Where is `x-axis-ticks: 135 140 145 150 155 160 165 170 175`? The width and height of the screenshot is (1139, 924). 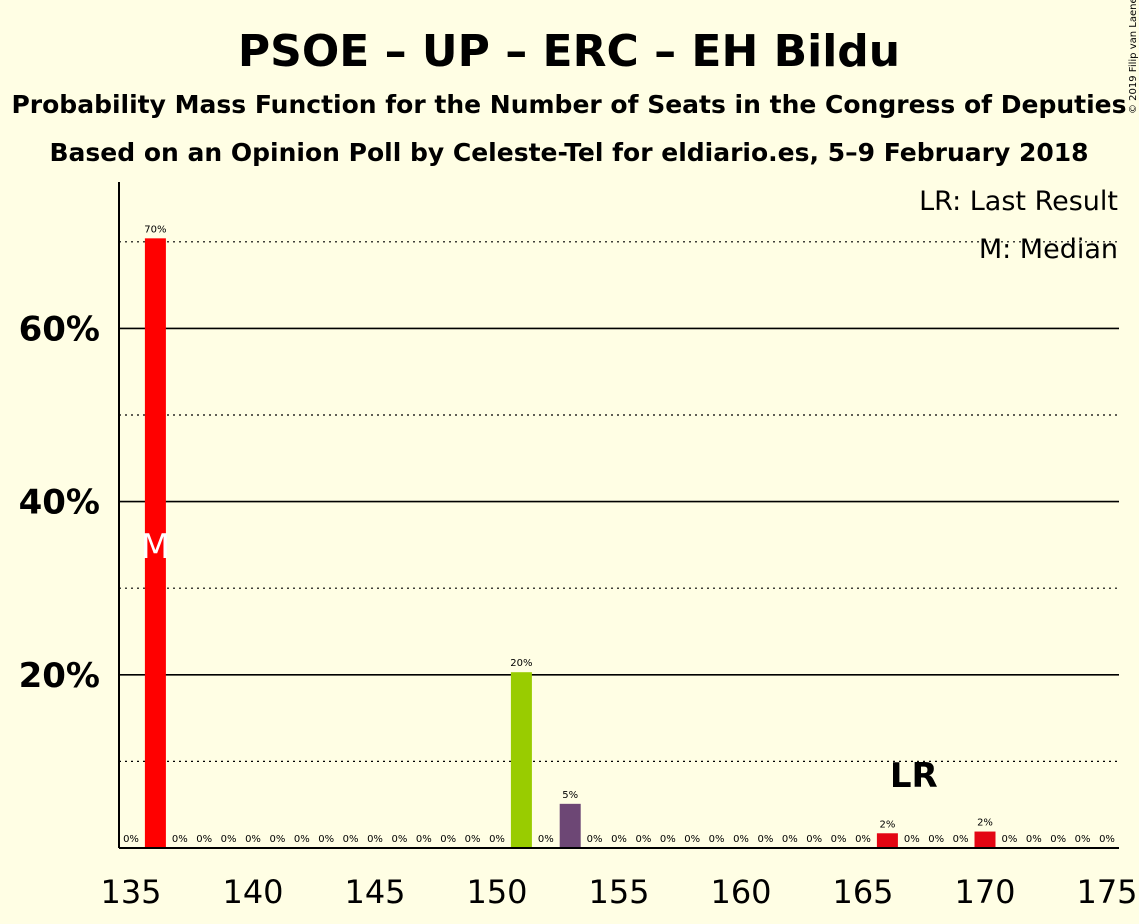 x-axis-ticks: 135 140 145 150 155 160 165 170 175 is located at coordinates (618, 892).